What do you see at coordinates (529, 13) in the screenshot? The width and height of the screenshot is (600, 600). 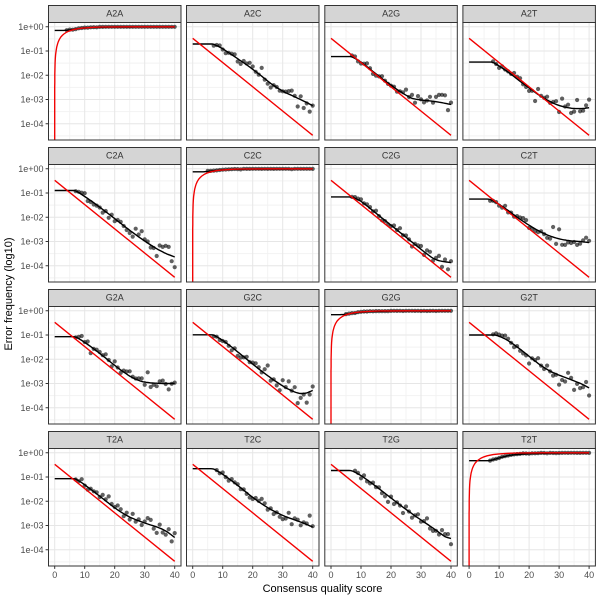 I see `svg-text: A2T` at bounding box center [529, 13].